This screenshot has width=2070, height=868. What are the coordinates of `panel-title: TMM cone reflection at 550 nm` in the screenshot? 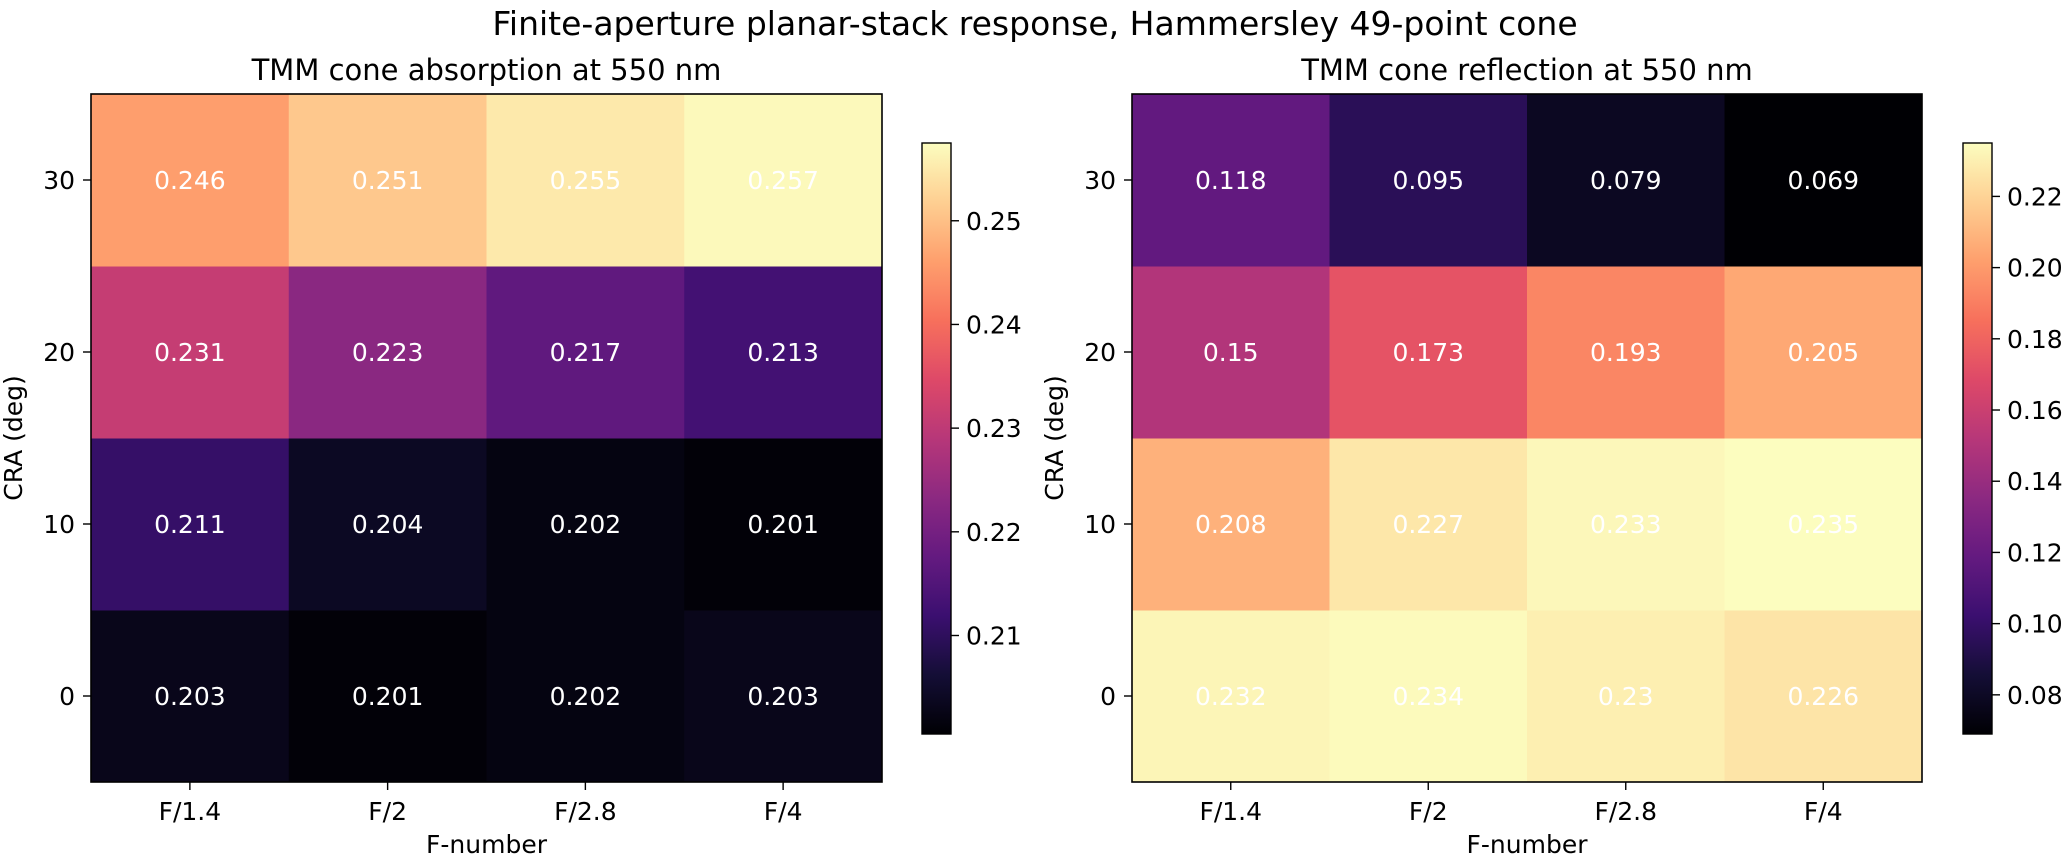 It's located at (1526, 70).